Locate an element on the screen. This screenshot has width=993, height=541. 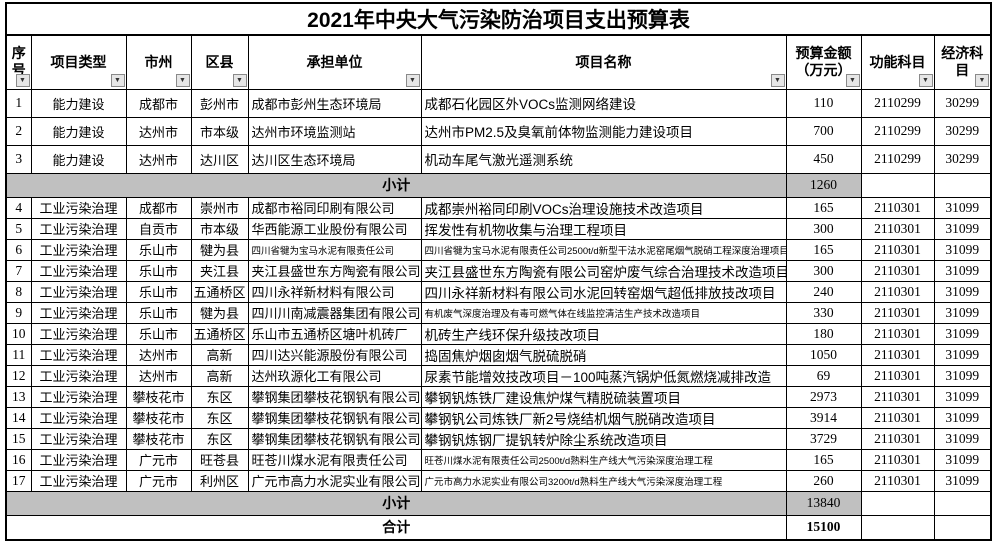
cell-project: 有机废气深度治理及有毒可燃气体在线监控清洁生产技术改造项目 is located at coordinates (603, 312).